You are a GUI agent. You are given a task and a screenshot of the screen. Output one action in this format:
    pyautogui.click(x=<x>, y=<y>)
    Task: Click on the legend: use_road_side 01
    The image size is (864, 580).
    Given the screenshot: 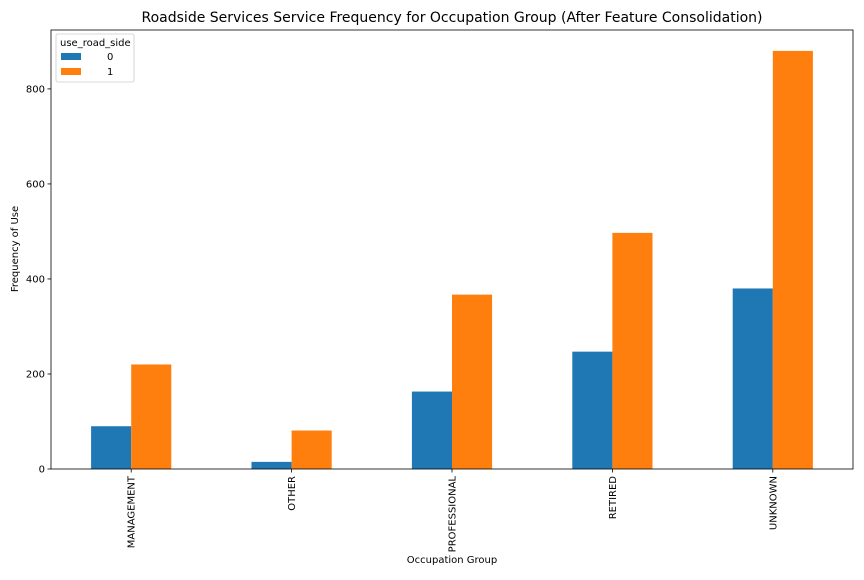 What is the action you would take?
    pyautogui.click(x=95, y=58)
    